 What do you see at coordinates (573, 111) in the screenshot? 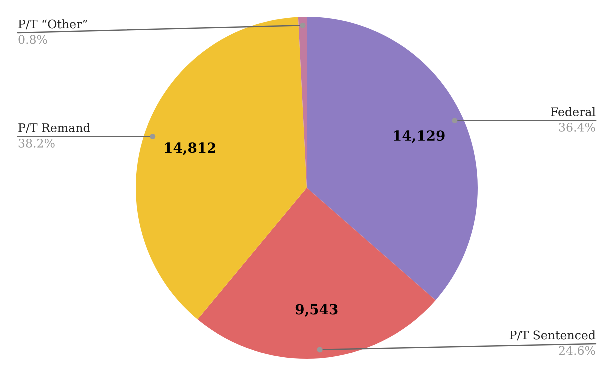
I see `slice-label: Federal` at bounding box center [573, 111].